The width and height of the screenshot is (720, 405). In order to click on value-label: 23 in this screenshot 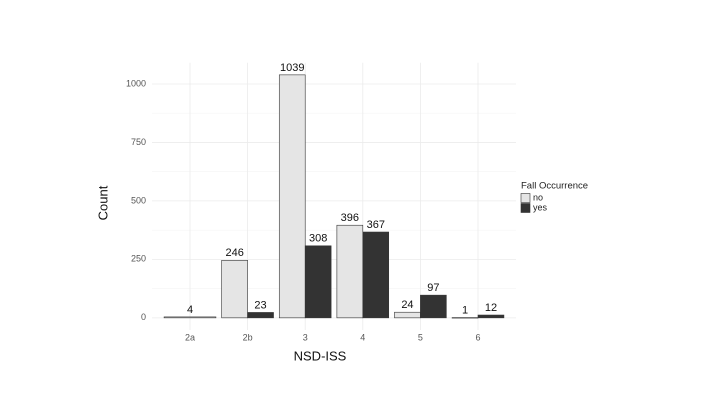, I will do `click(260, 305)`.